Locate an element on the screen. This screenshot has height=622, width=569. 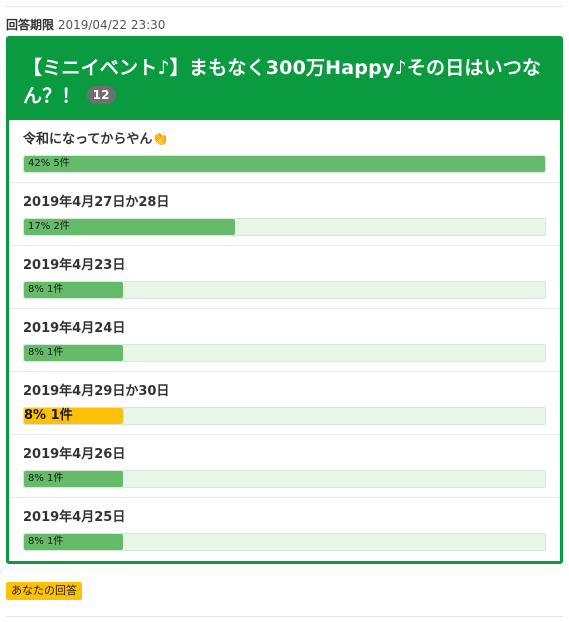
poll-option: 令和になってからやん👏 42% 5件 is located at coordinates (284, 151).